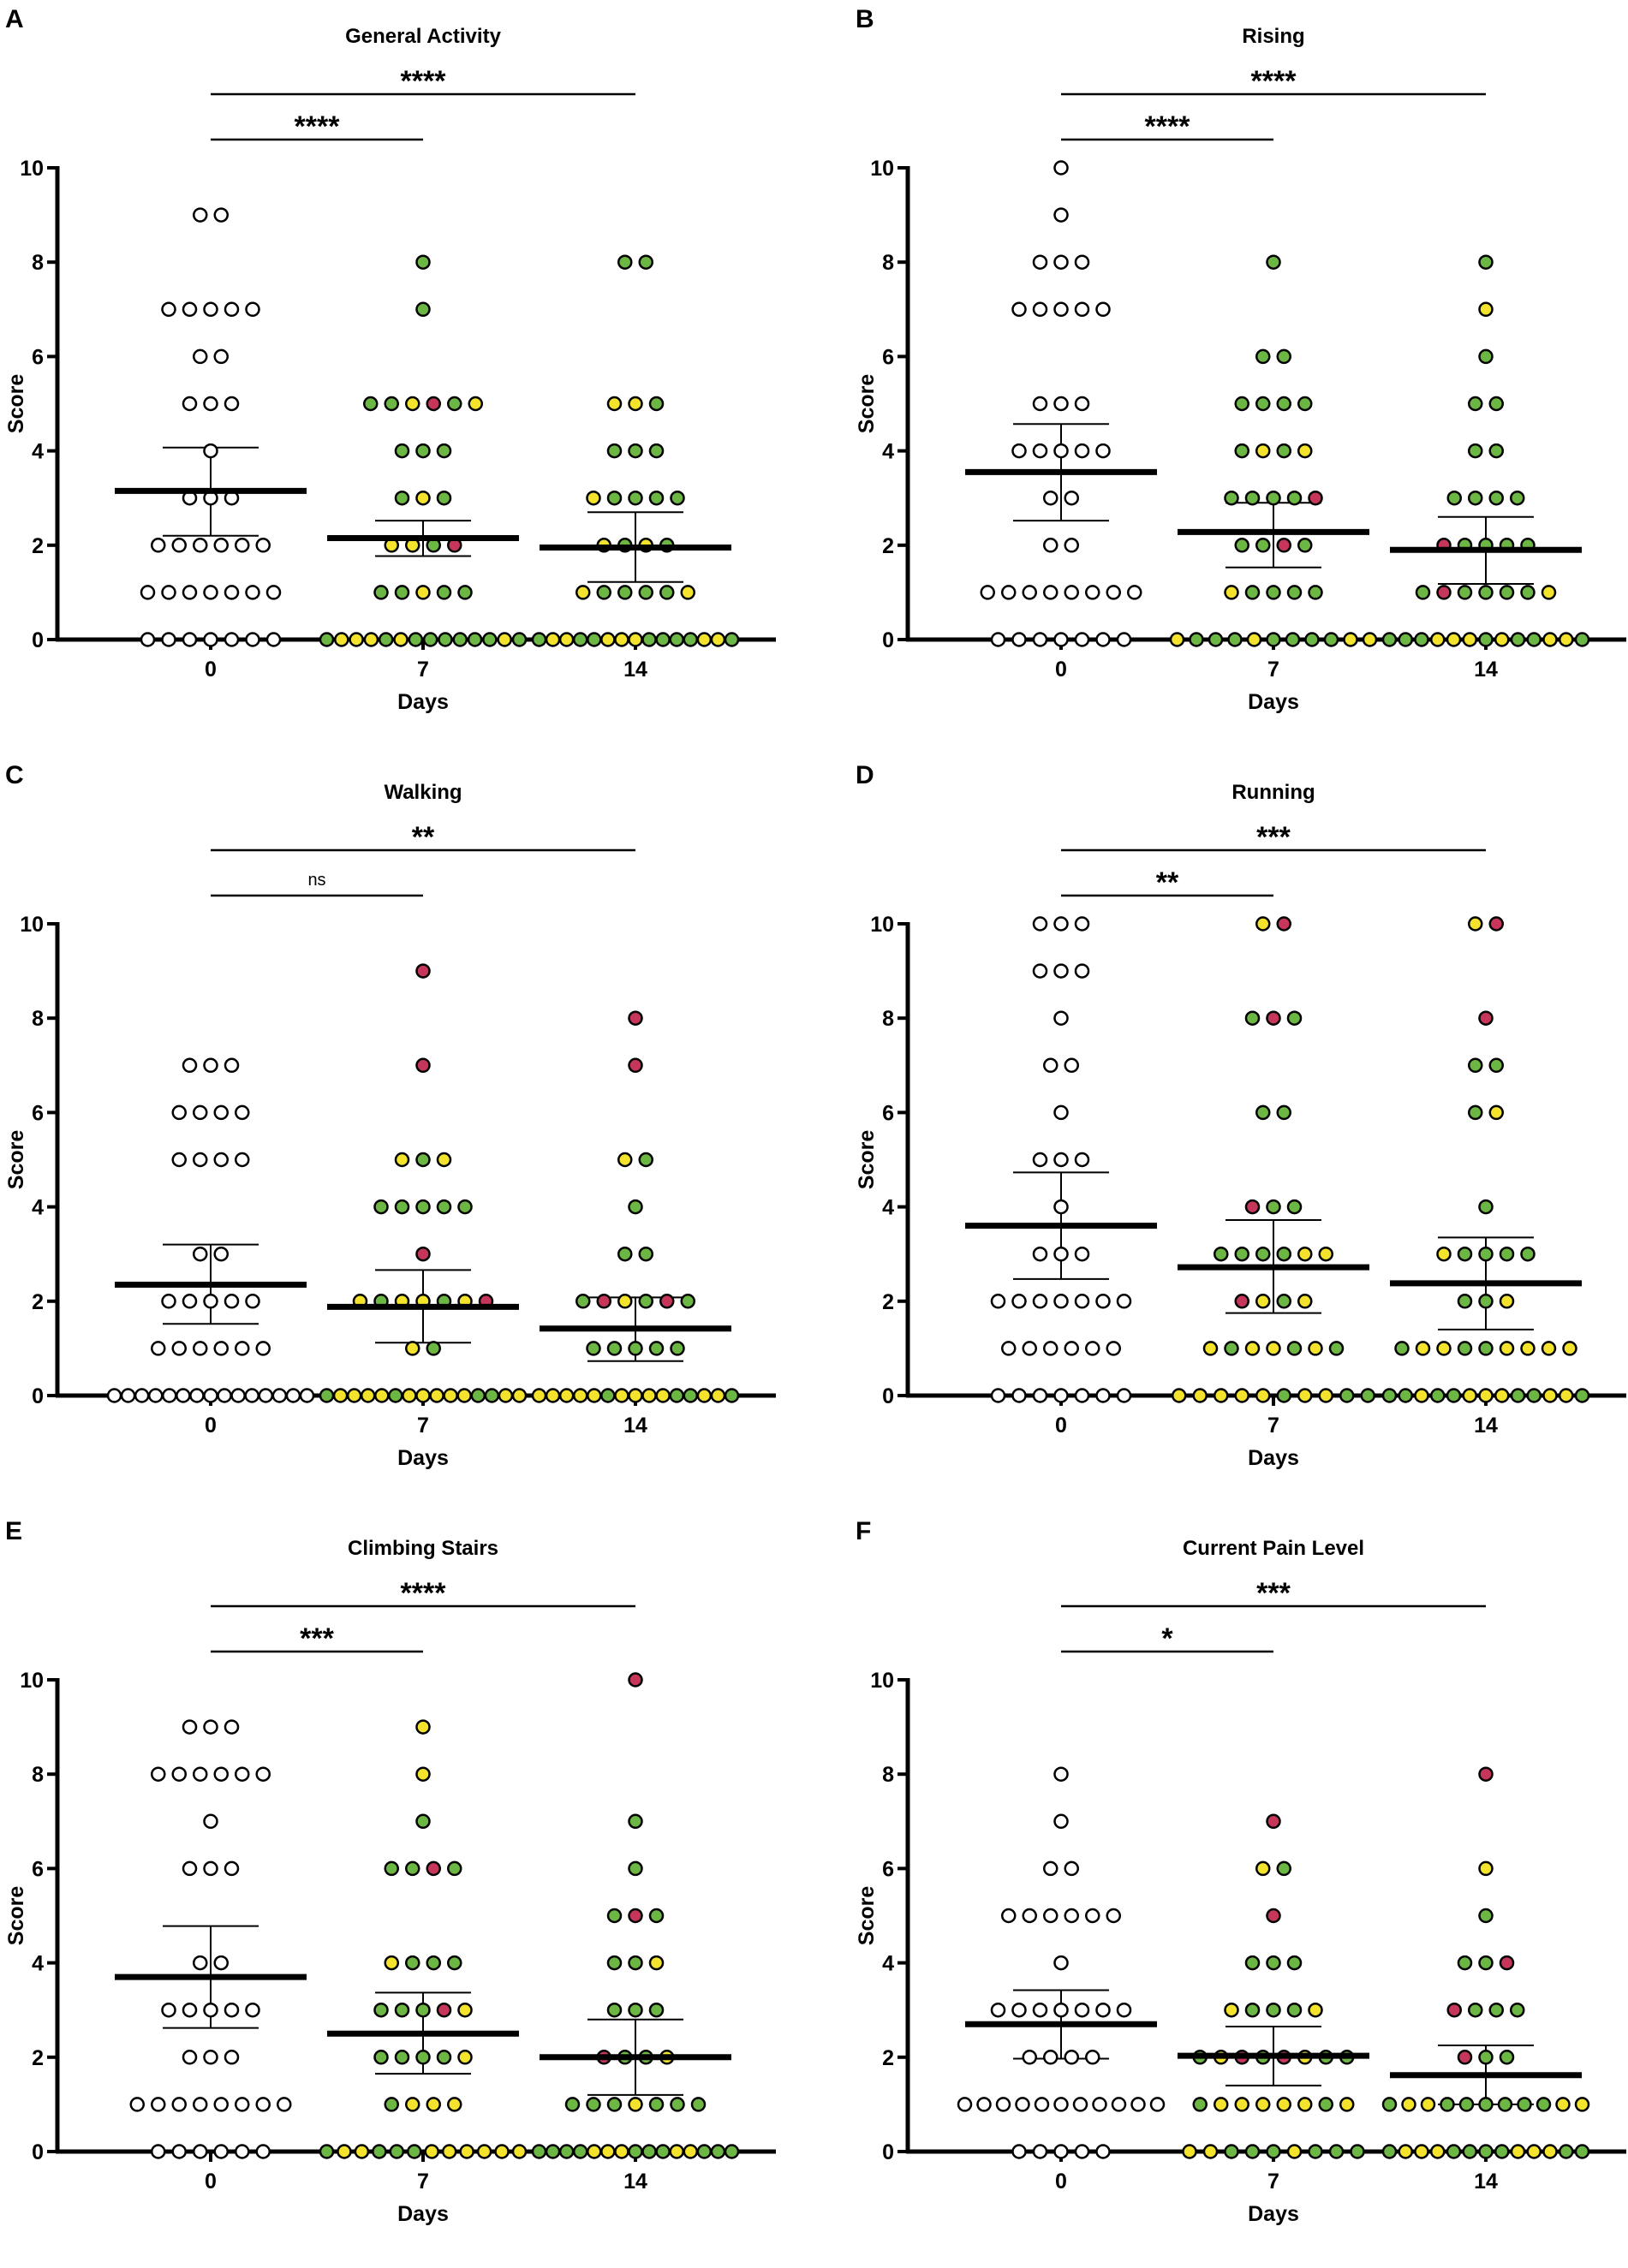 This screenshot has width=1628, height=2268. What do you see at coordinates (888, 1964) in the screenshot?
I see `y-tick-label: 4` at bounding box center [888, 1964].